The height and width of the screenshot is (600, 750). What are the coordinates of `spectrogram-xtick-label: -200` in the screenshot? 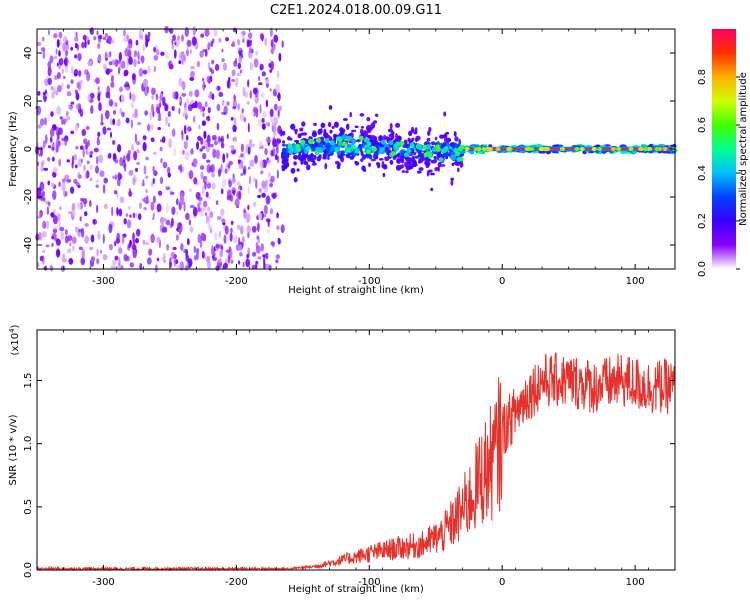 It's located at (236, 281).